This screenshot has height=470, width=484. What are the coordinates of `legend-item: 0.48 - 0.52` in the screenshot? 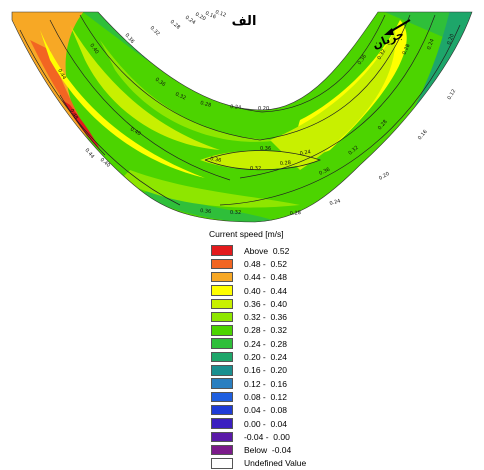 It's located at (262, 263).